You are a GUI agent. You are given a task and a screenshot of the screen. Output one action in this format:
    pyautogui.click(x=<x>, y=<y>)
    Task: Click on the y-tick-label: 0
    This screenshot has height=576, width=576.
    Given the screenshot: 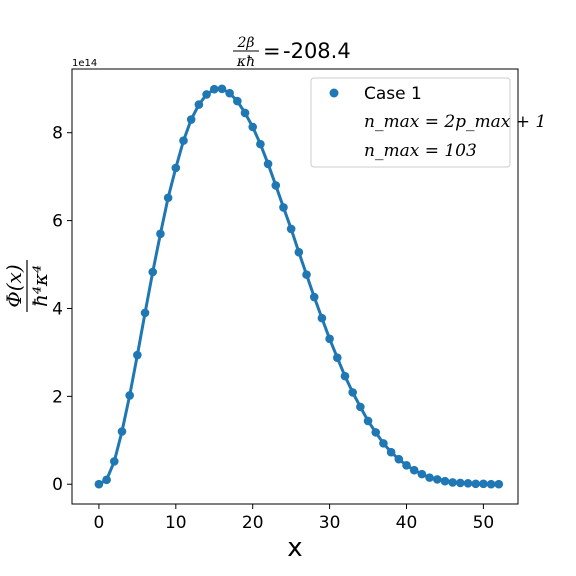 What is the action you would take?
    pyautogui.click(x=57, y=485)
    